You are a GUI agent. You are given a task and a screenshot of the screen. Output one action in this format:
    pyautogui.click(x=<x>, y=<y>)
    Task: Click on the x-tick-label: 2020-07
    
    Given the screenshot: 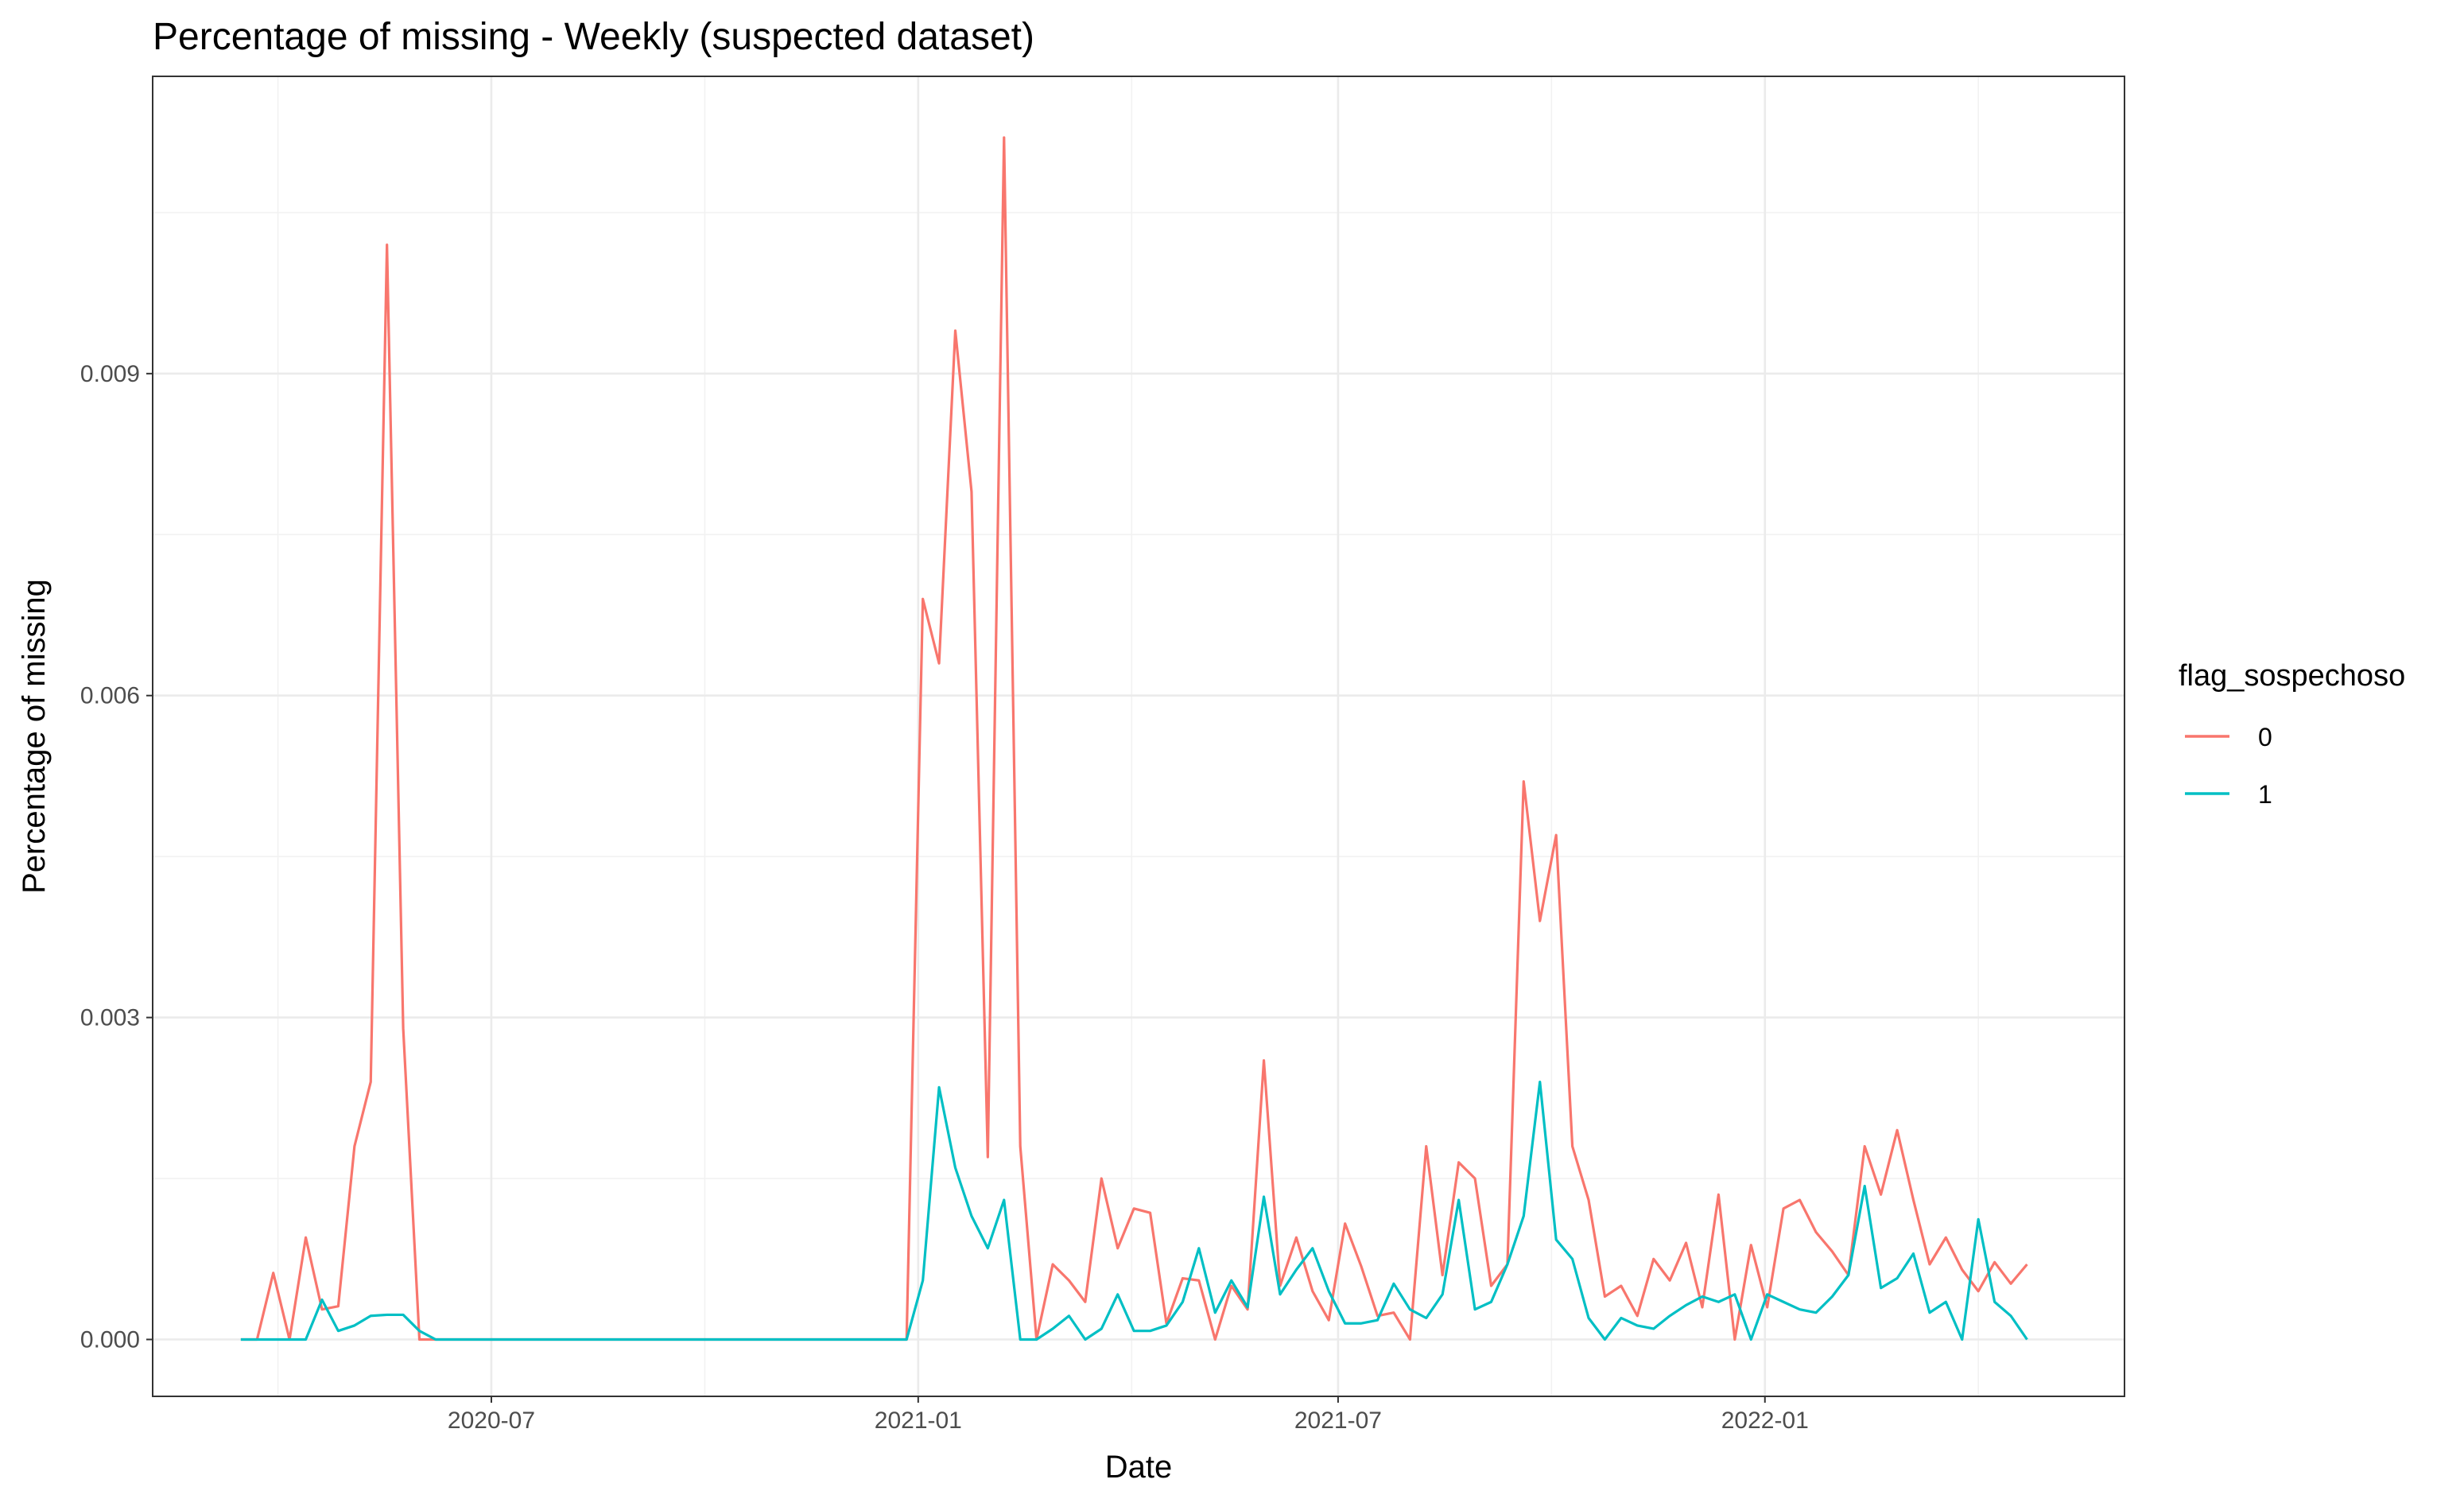 What is the action you would take?
    pyautogui.click(x=491, y=1420)
    